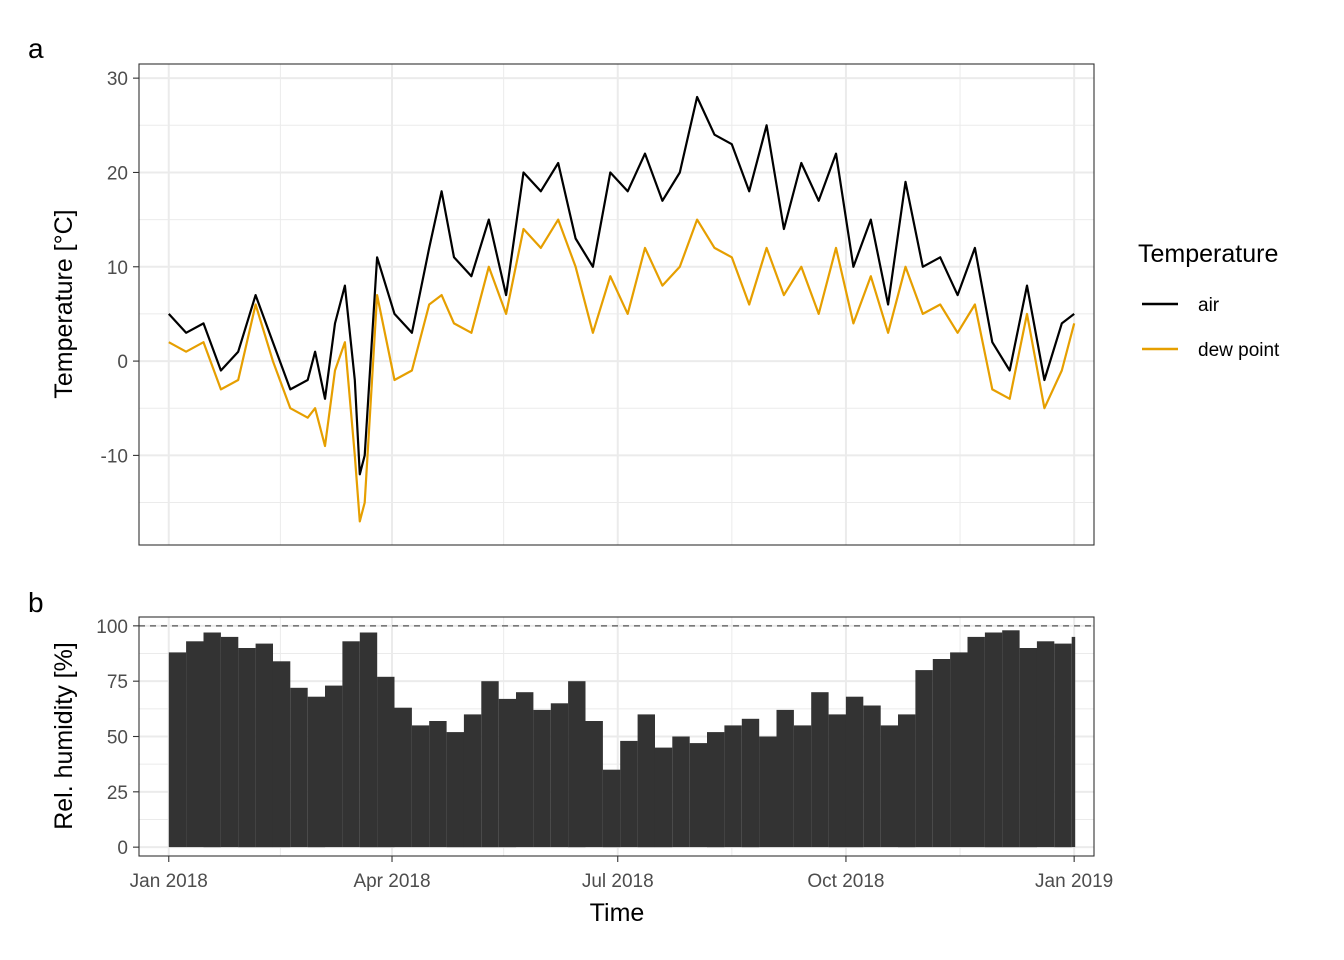 Image resolution: width=1344 pixels, height=960 pixels. I want to click on y-tick-label: 75, so click(117, 682).